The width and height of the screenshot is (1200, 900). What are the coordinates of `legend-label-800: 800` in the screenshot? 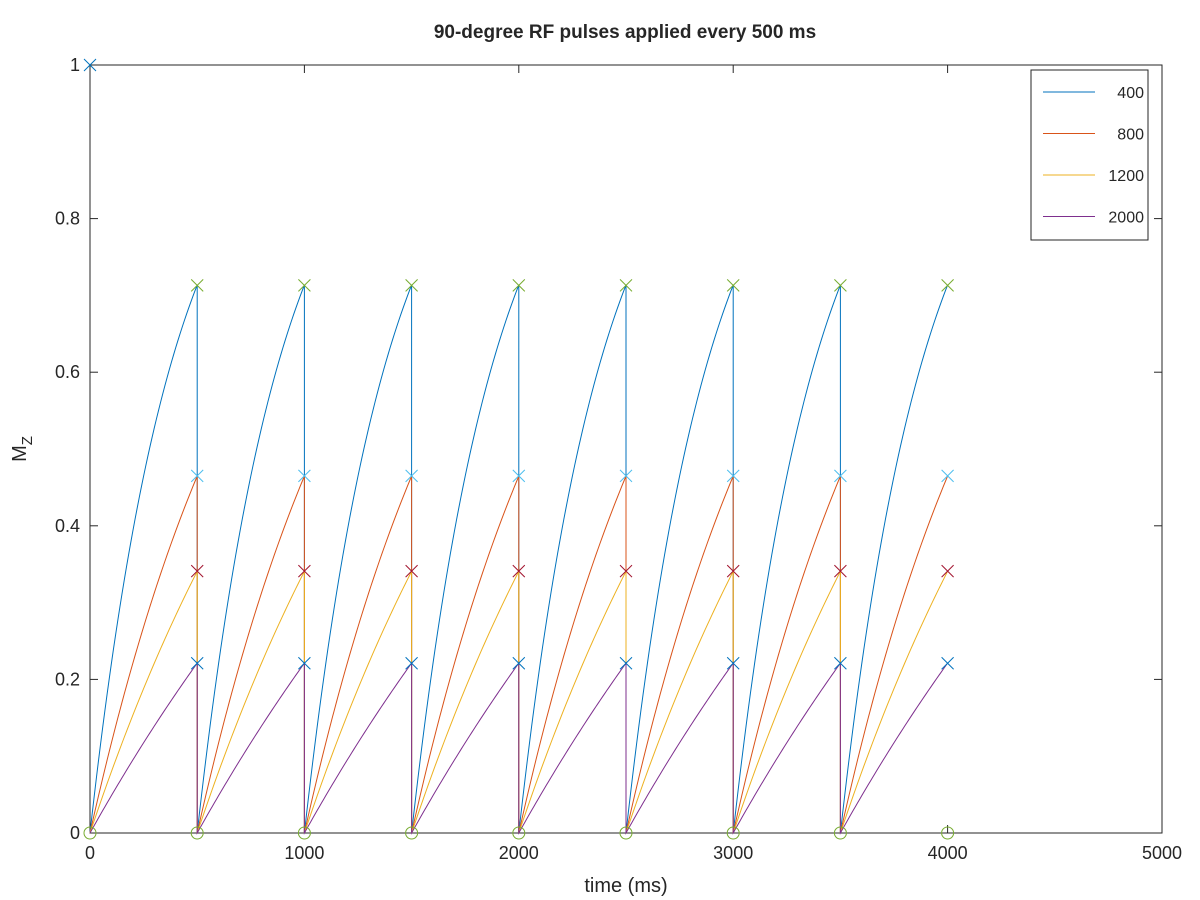 It's located at (1130, 135).